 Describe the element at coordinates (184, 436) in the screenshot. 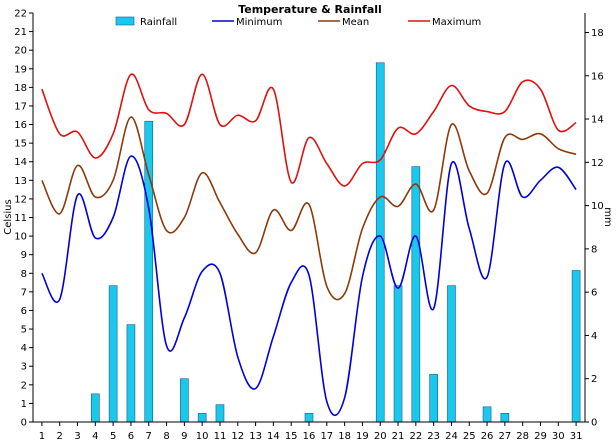

I see `x-tick-label: 9` at that location.